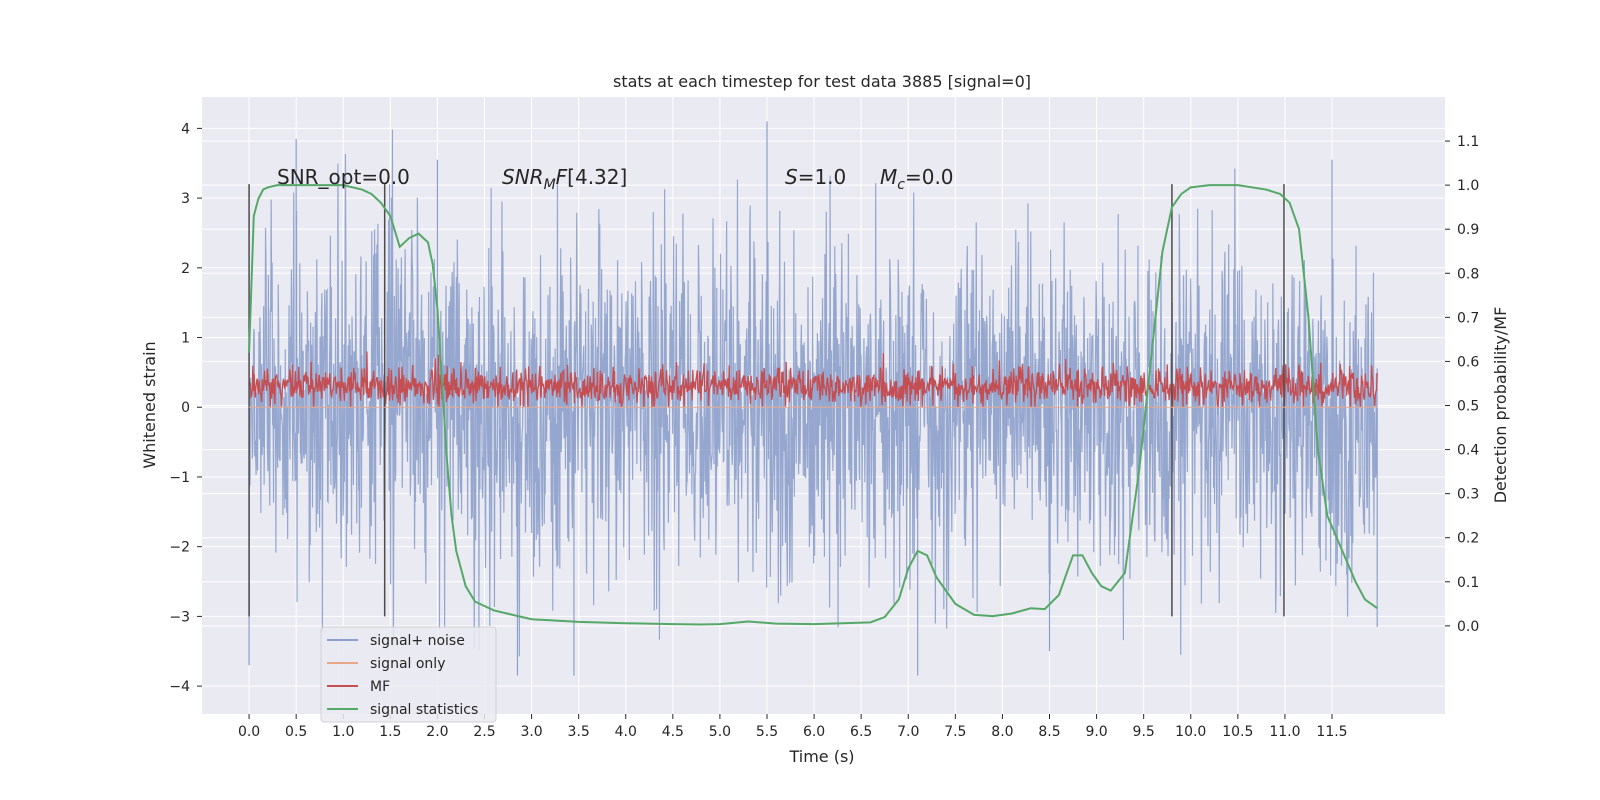  Describe the element at coordinates (1500, 405) in the screenshot. I see `y-right-axis-label: Detection probability/MF` at that location.